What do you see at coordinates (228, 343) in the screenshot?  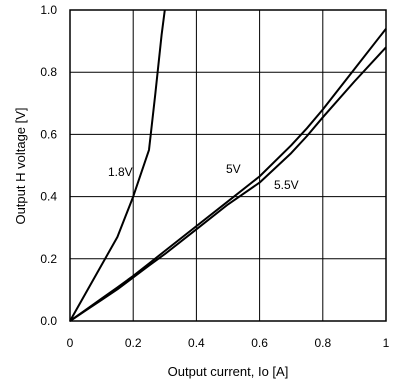 I see `x-axis-tick-labels: 0 0.2 0.4 0.6 0.8 1` at bounding box center [228, 343].